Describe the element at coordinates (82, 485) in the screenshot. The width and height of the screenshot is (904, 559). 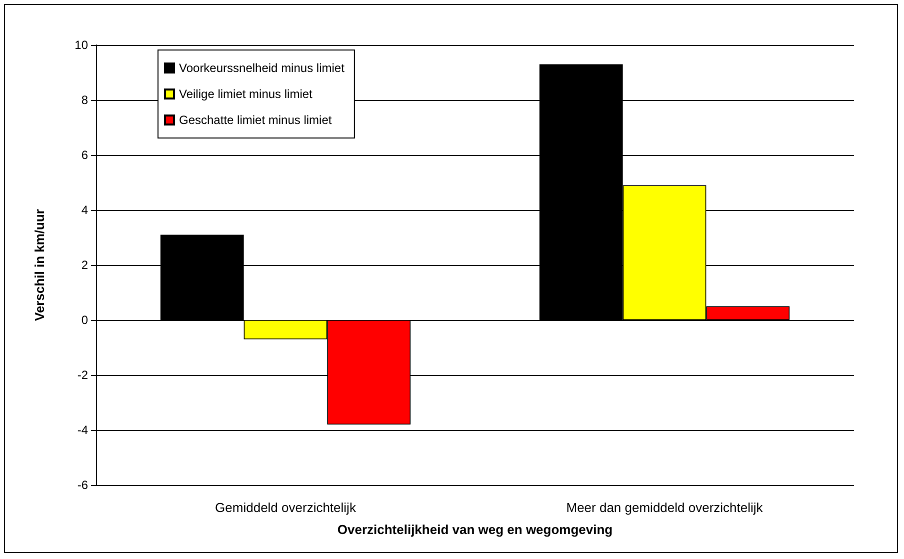
I see `y-tick-label: -6` at that location.